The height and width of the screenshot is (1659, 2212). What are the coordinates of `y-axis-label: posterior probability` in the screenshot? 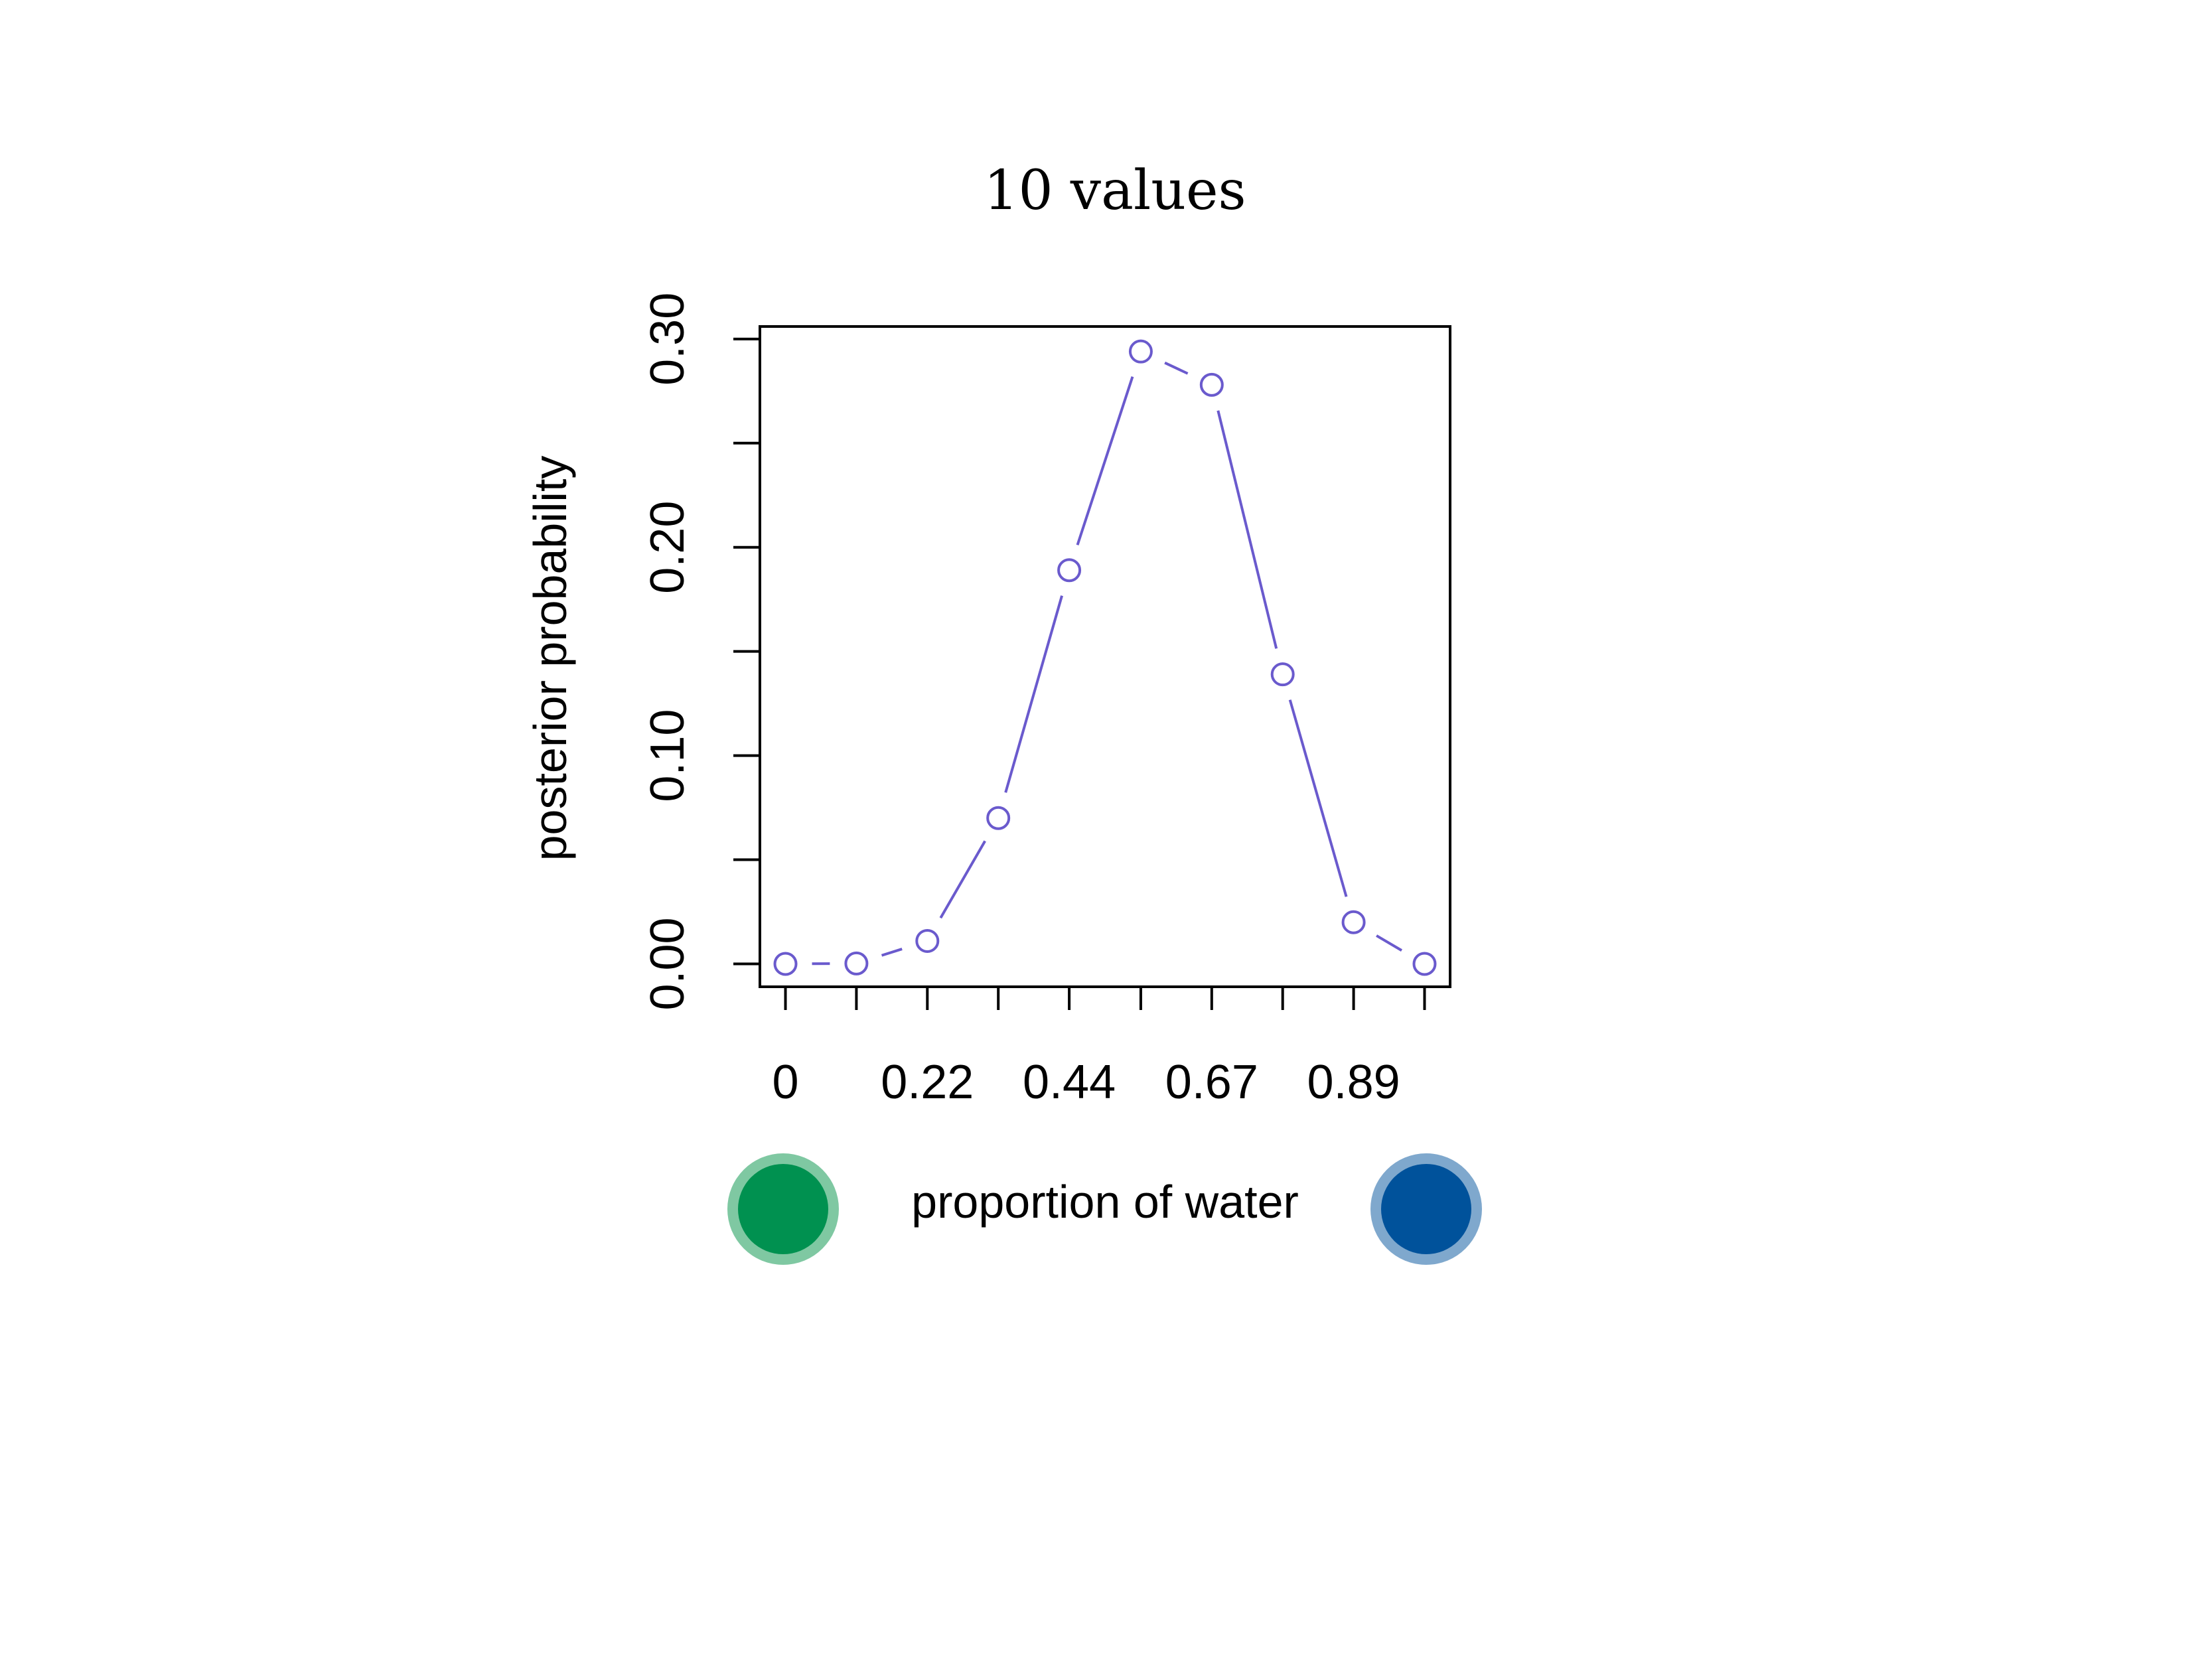 It's located at (550, 658).